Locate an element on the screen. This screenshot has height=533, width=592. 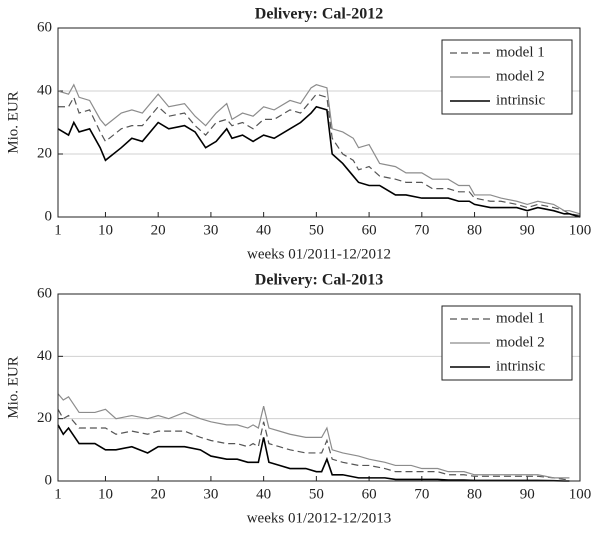
chart-title: Delivery: Cal-2012 is located at coordinates (319, 14).